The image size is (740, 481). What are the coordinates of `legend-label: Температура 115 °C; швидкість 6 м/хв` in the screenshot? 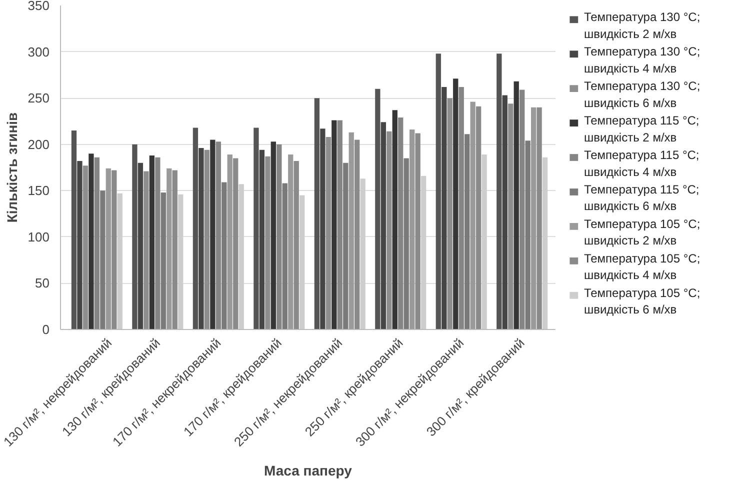 It's located at (642, 198).